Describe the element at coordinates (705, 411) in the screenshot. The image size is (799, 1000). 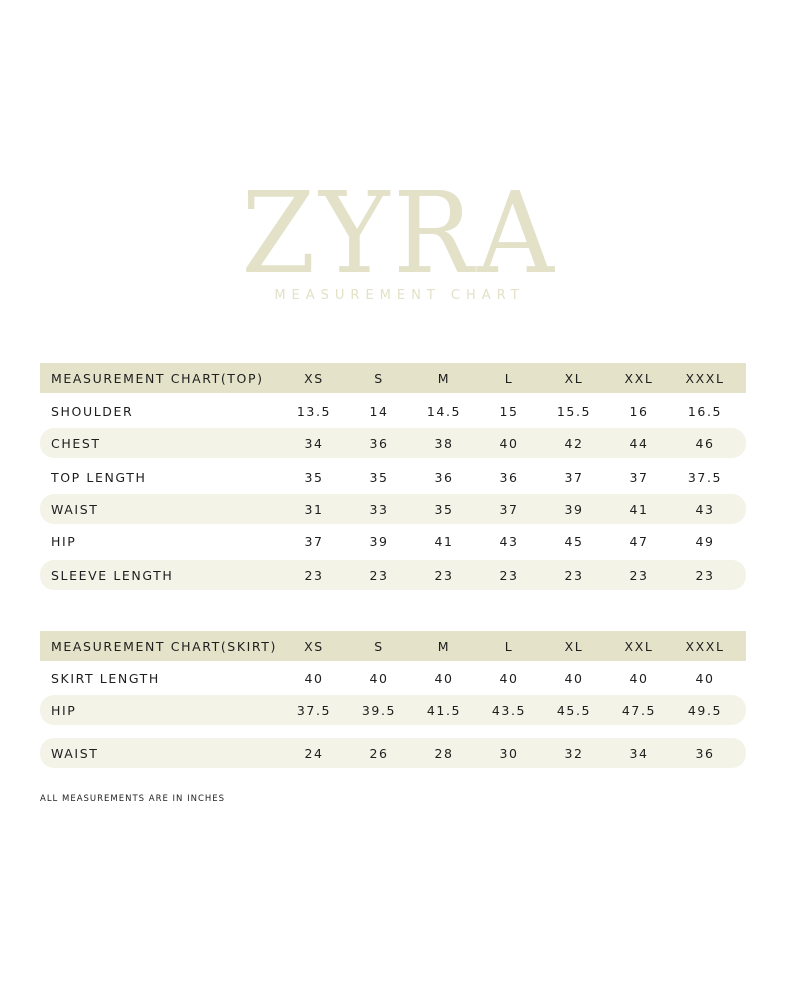
I see `row-value: 16.5` at that location.